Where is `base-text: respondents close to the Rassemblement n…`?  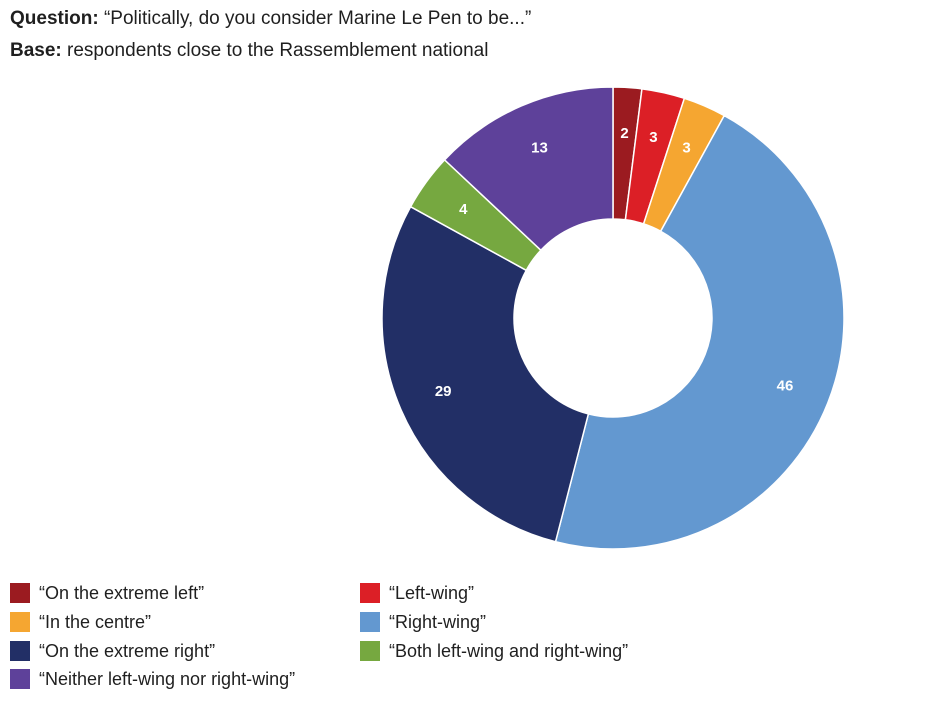
base-text: respondents close to the Rassemblement n… is located at coordinates (278, 50).